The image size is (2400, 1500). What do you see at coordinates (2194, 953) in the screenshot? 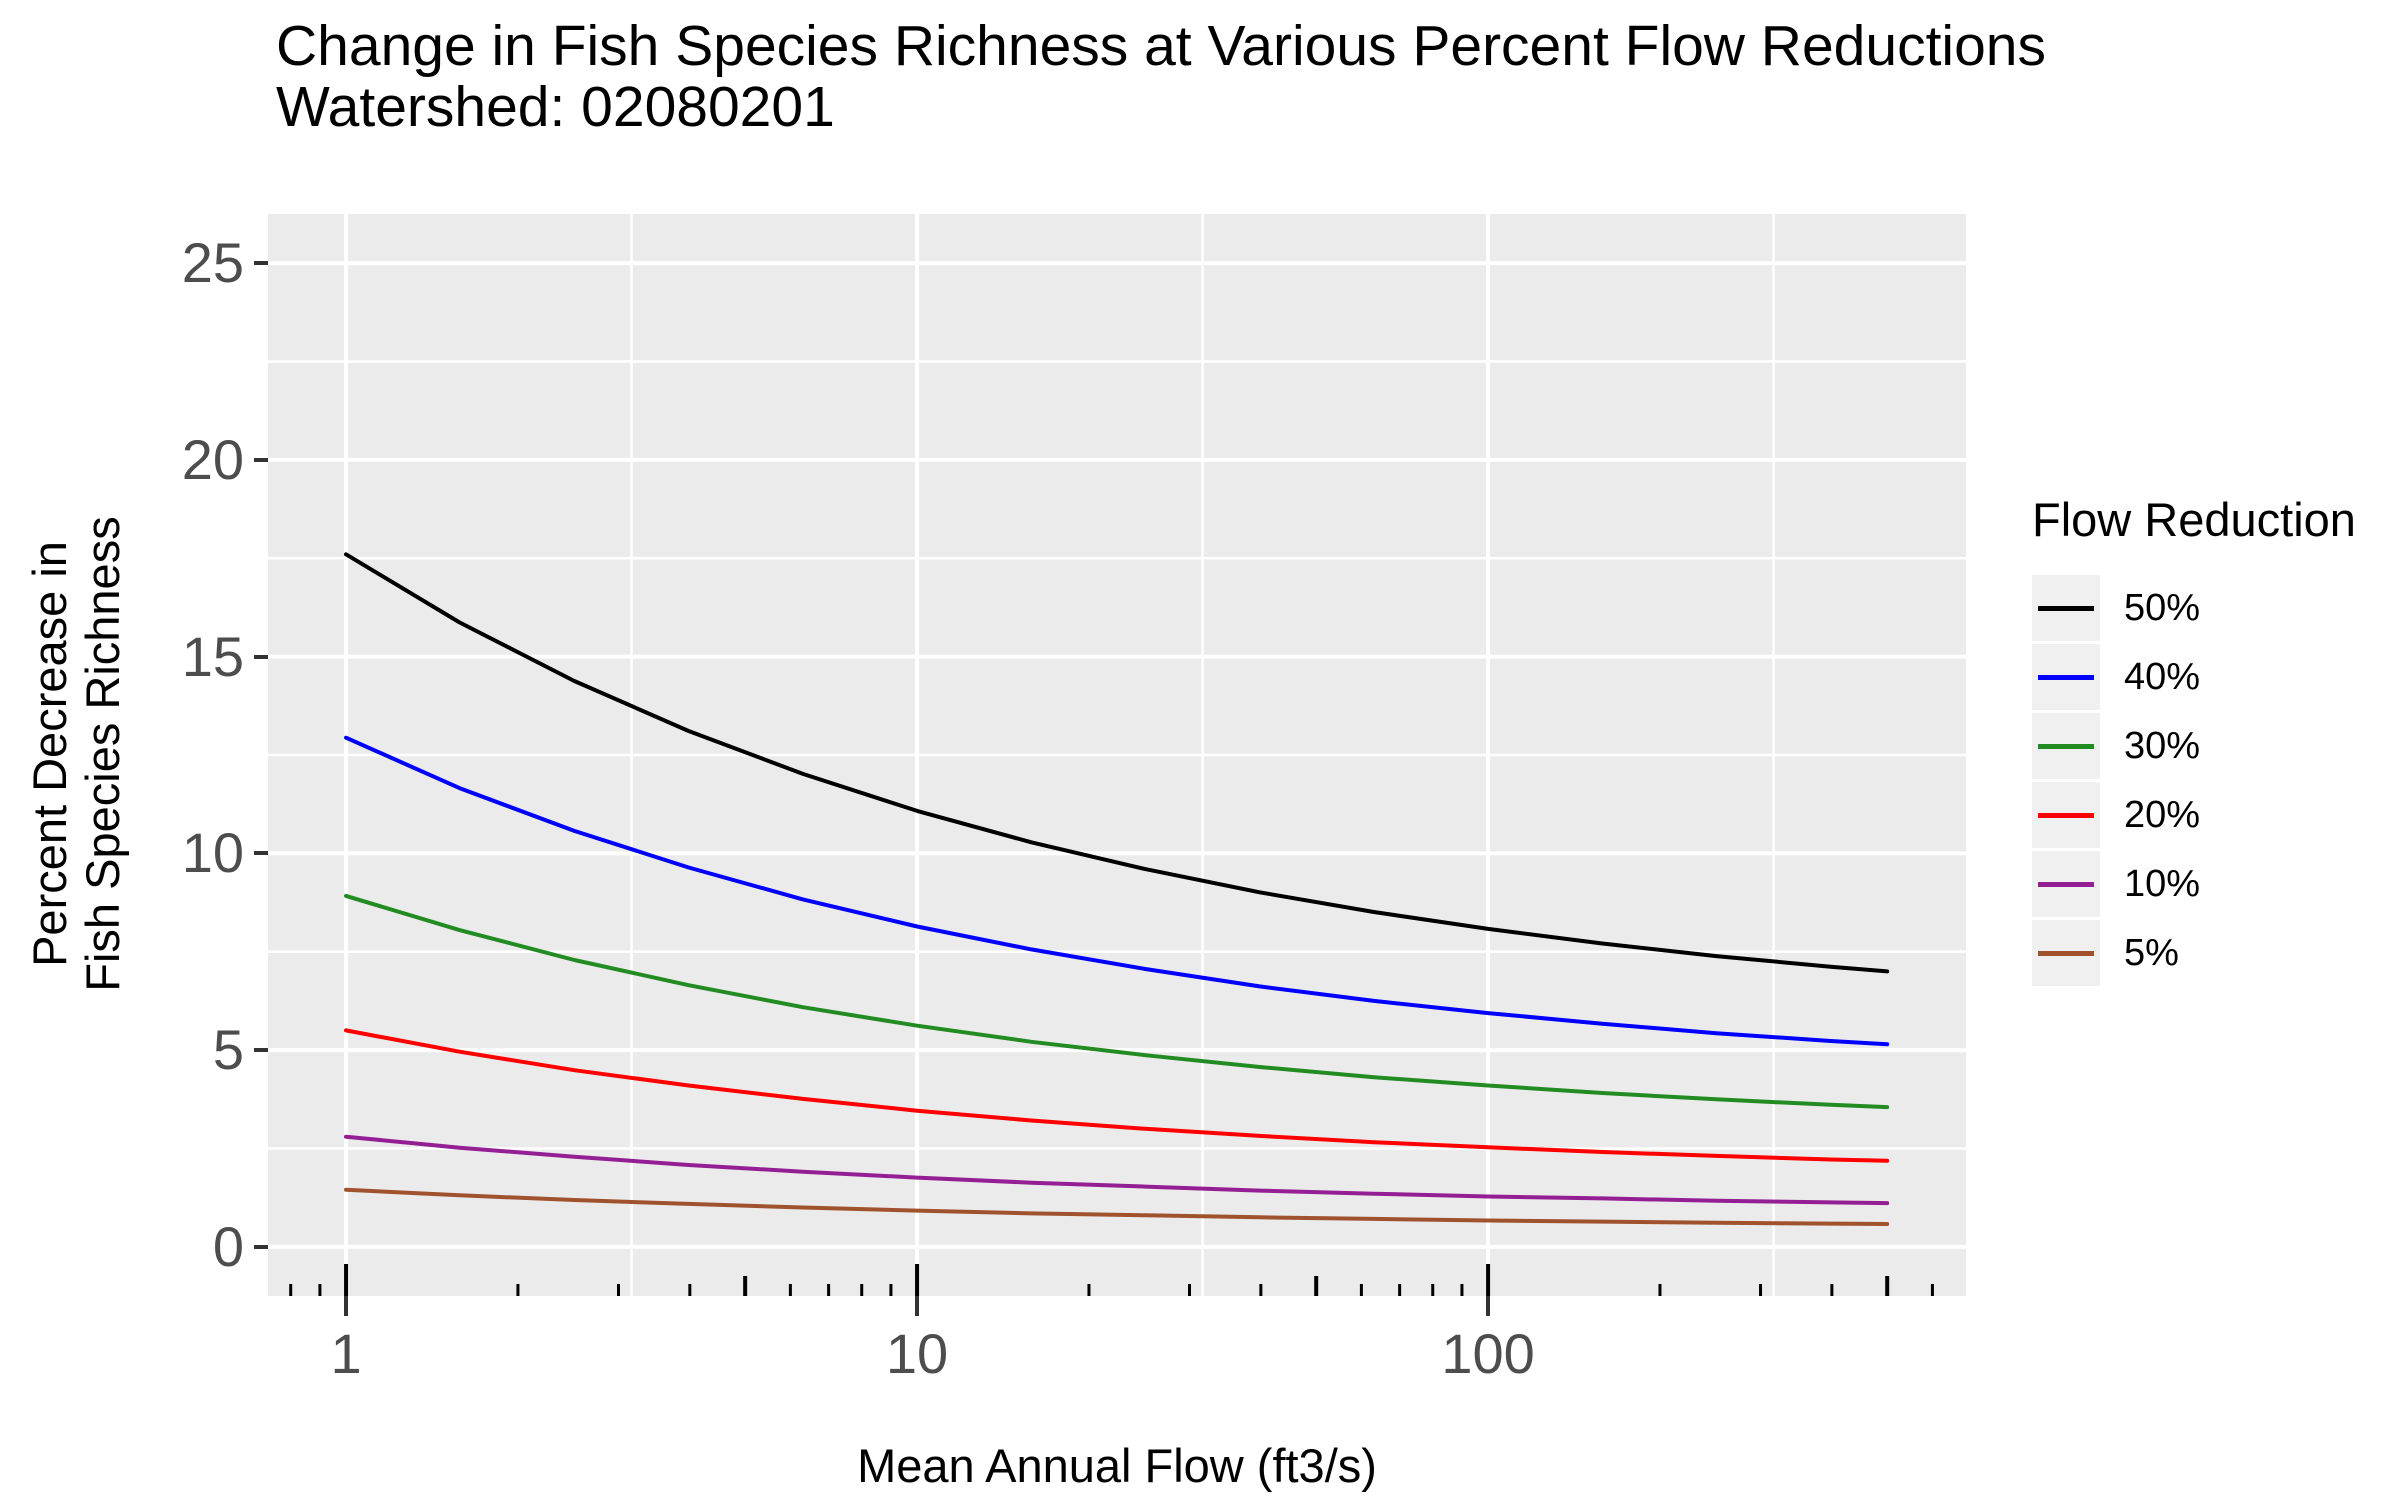
I see `legend-item-5%: 5%` at bounding box center [2194, 953].